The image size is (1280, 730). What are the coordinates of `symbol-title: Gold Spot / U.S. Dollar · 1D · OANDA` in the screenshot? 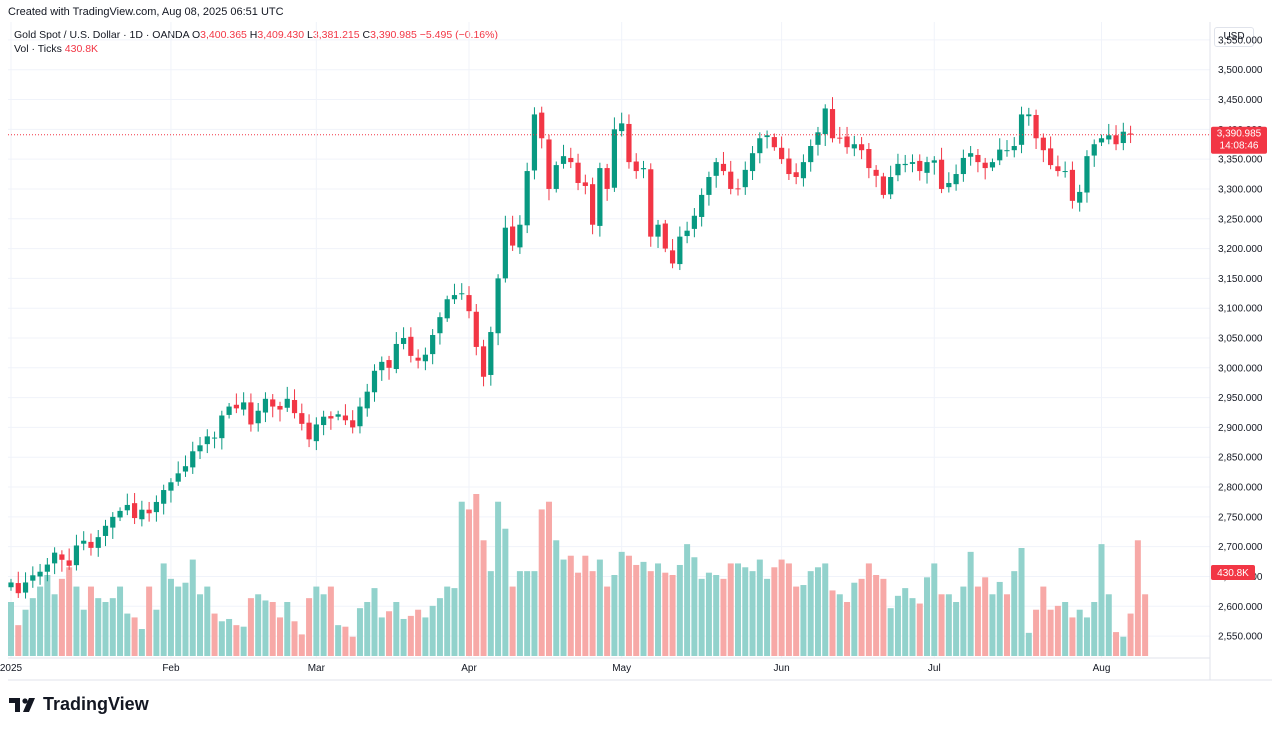 It's located at (102, 35).